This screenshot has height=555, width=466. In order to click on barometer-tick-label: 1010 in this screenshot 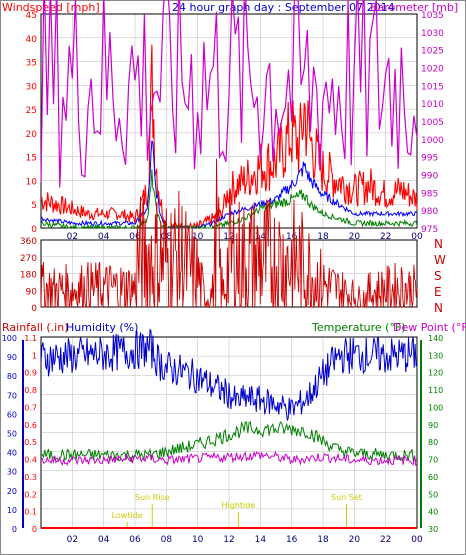, I will do `click(432, 105)`.